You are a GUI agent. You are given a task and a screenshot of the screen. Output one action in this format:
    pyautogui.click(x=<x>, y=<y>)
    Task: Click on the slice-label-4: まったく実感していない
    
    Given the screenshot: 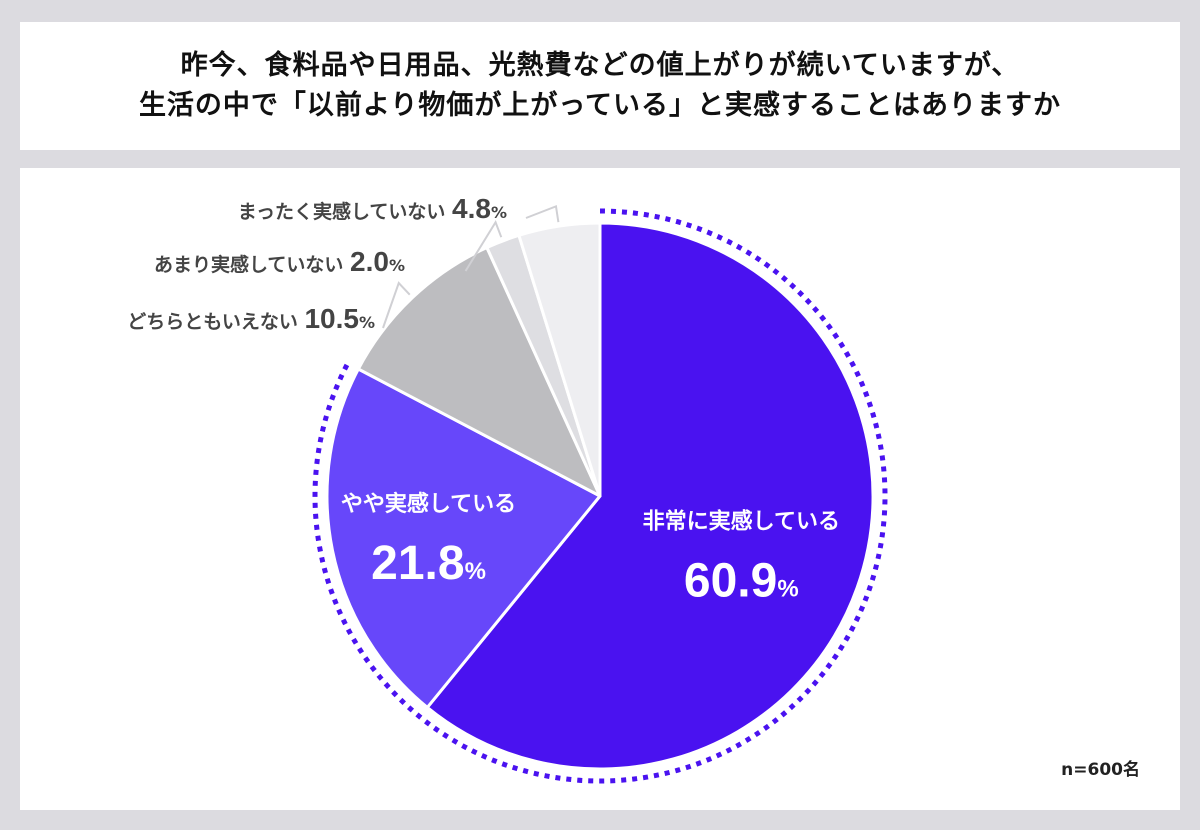 What is the action you would take?
    pyautogui.click(x=345, y=211)
    